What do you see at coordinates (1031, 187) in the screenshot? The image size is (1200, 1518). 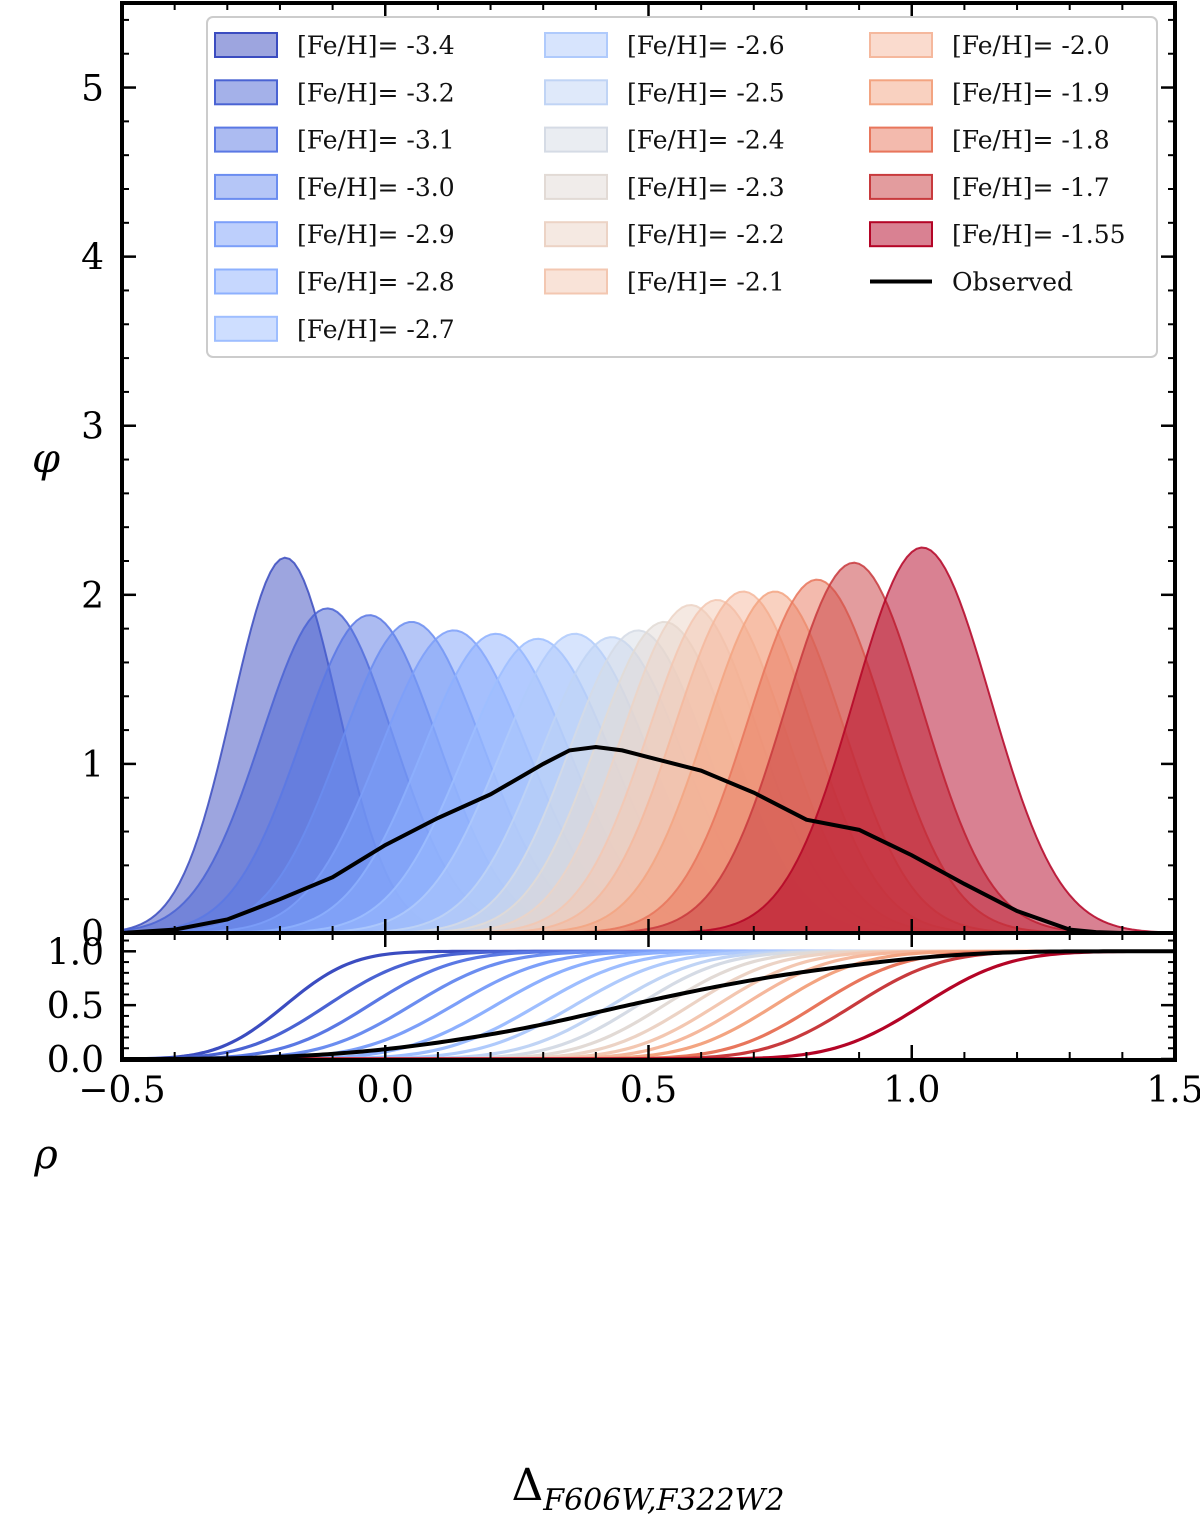 I see `legend-label: [Fe/H]= -1.7` at bounding box center [1031, 187].